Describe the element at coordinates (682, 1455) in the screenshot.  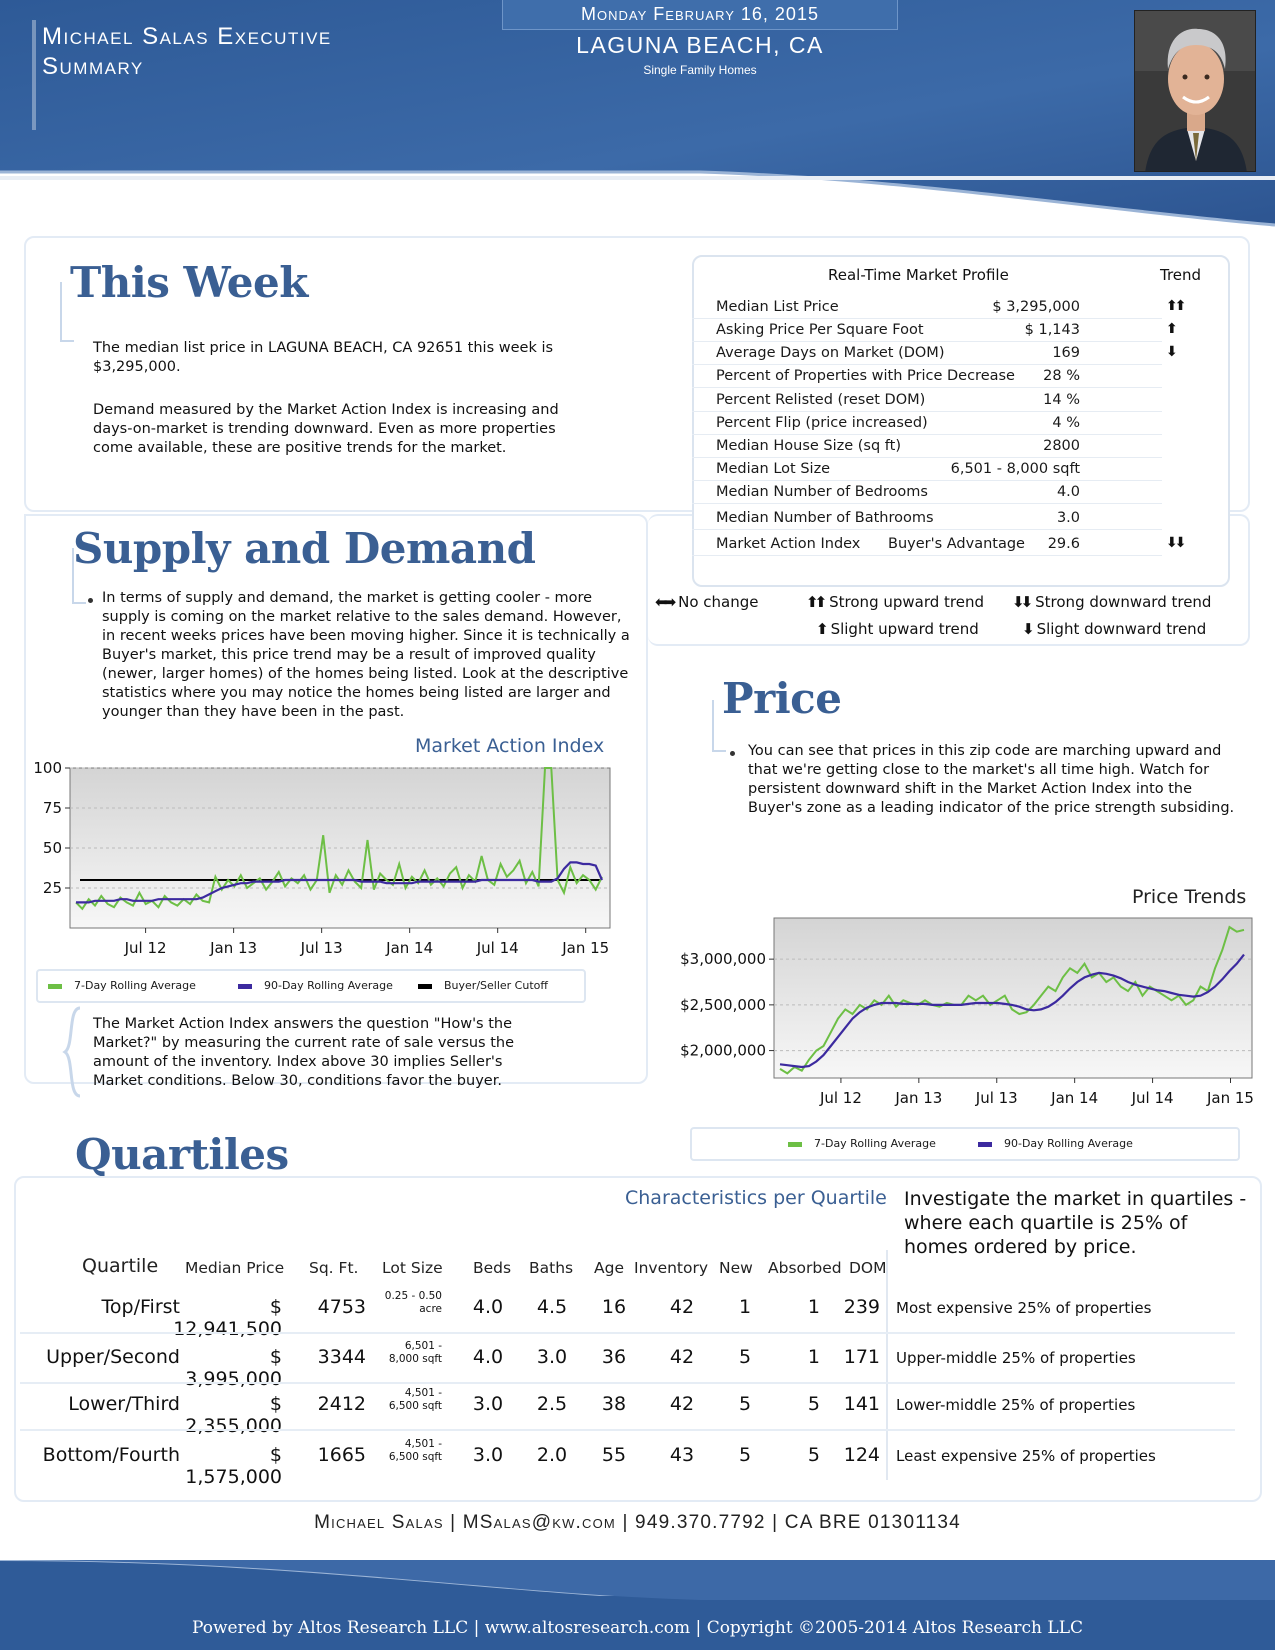
I see `inventory: 43` at that location.